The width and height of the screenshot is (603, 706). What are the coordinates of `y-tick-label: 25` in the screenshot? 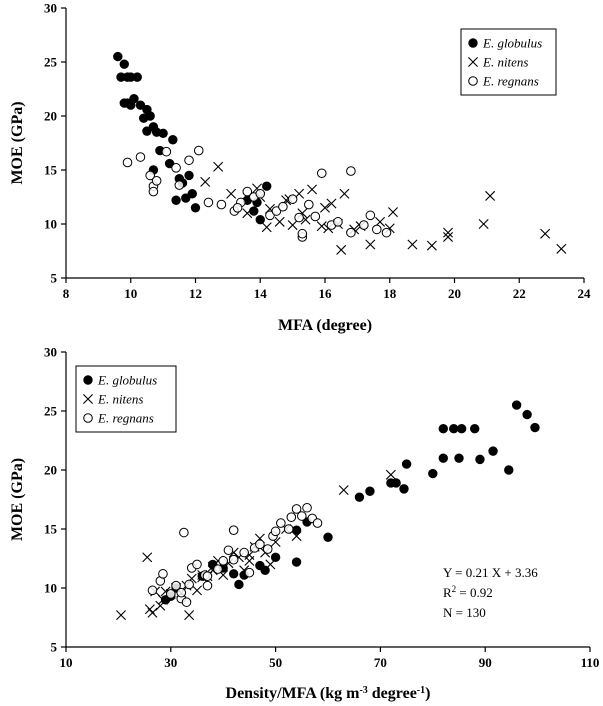 It's located at (51, 62).